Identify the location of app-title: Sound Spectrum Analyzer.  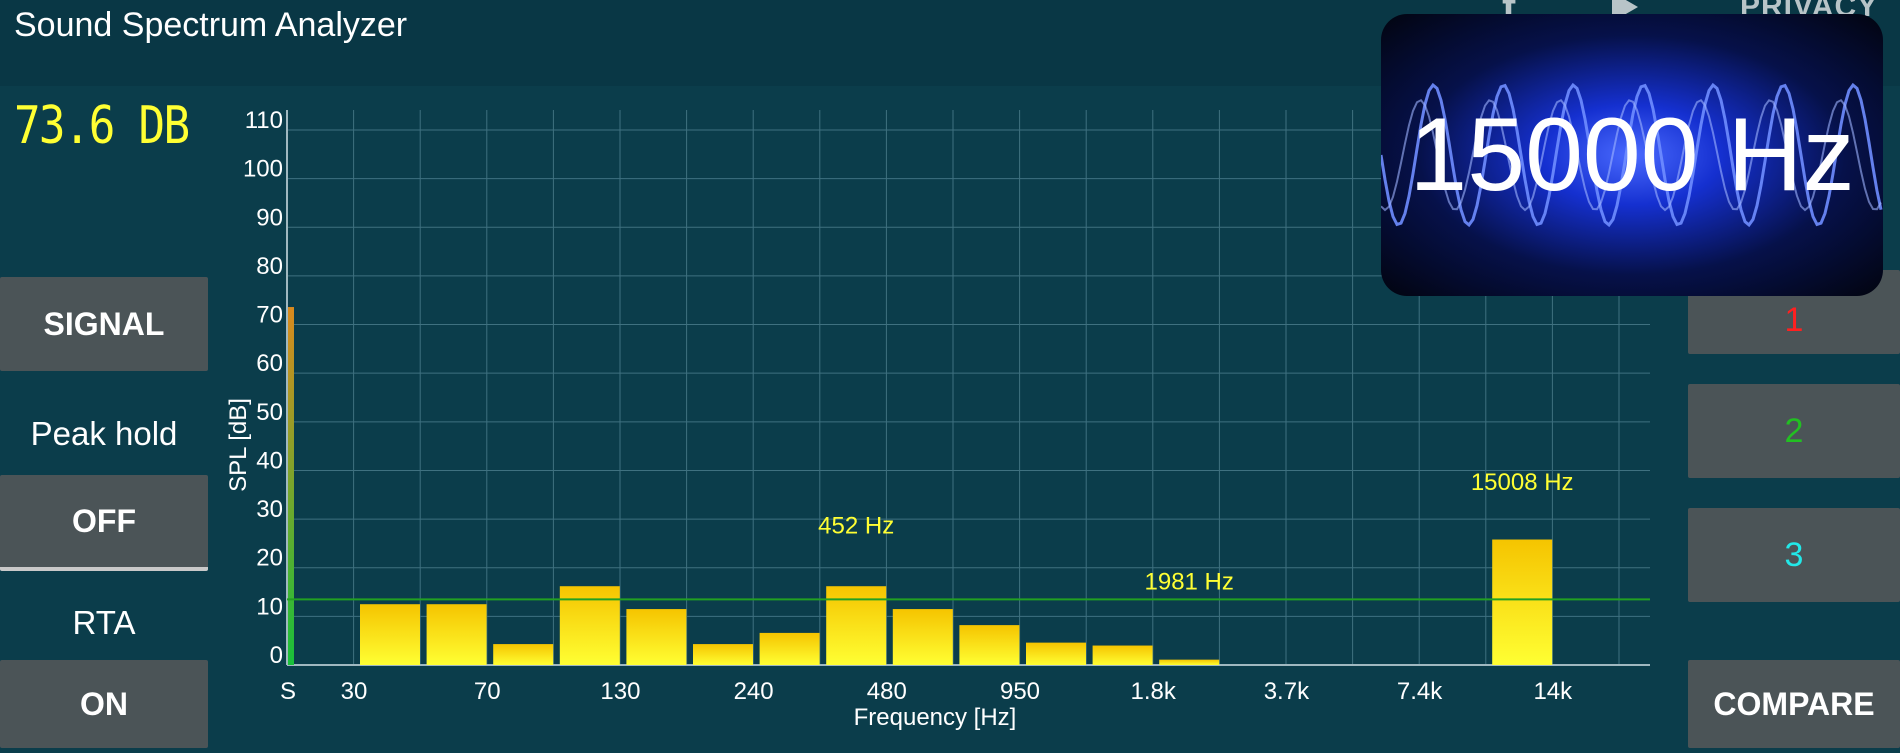
(211, 25).